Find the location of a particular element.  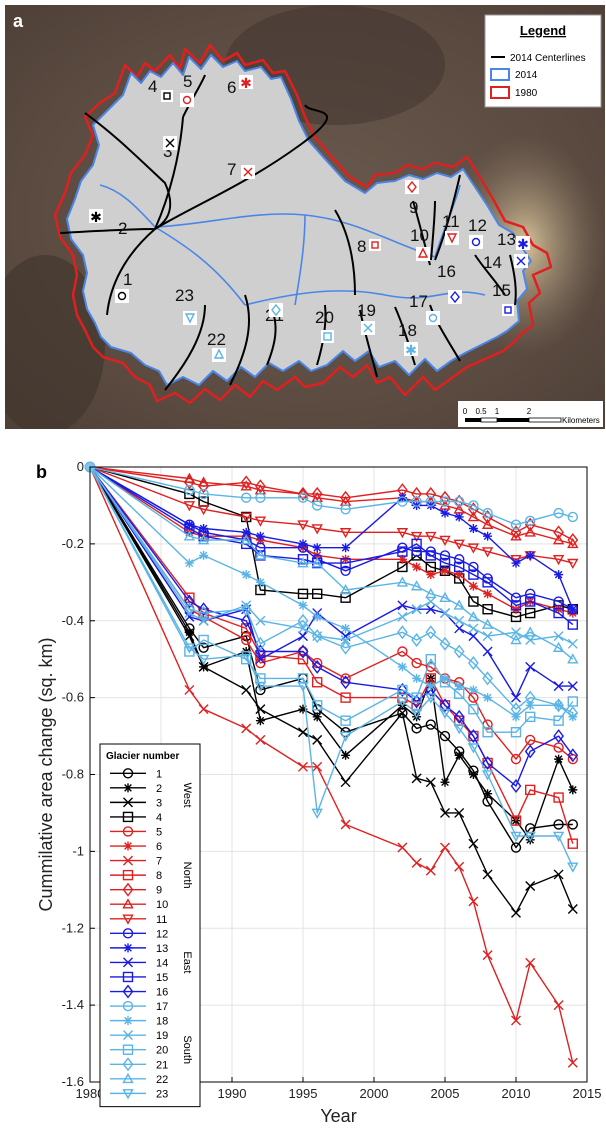

legend-item-label: 1 is located at coordinates (159, 774).